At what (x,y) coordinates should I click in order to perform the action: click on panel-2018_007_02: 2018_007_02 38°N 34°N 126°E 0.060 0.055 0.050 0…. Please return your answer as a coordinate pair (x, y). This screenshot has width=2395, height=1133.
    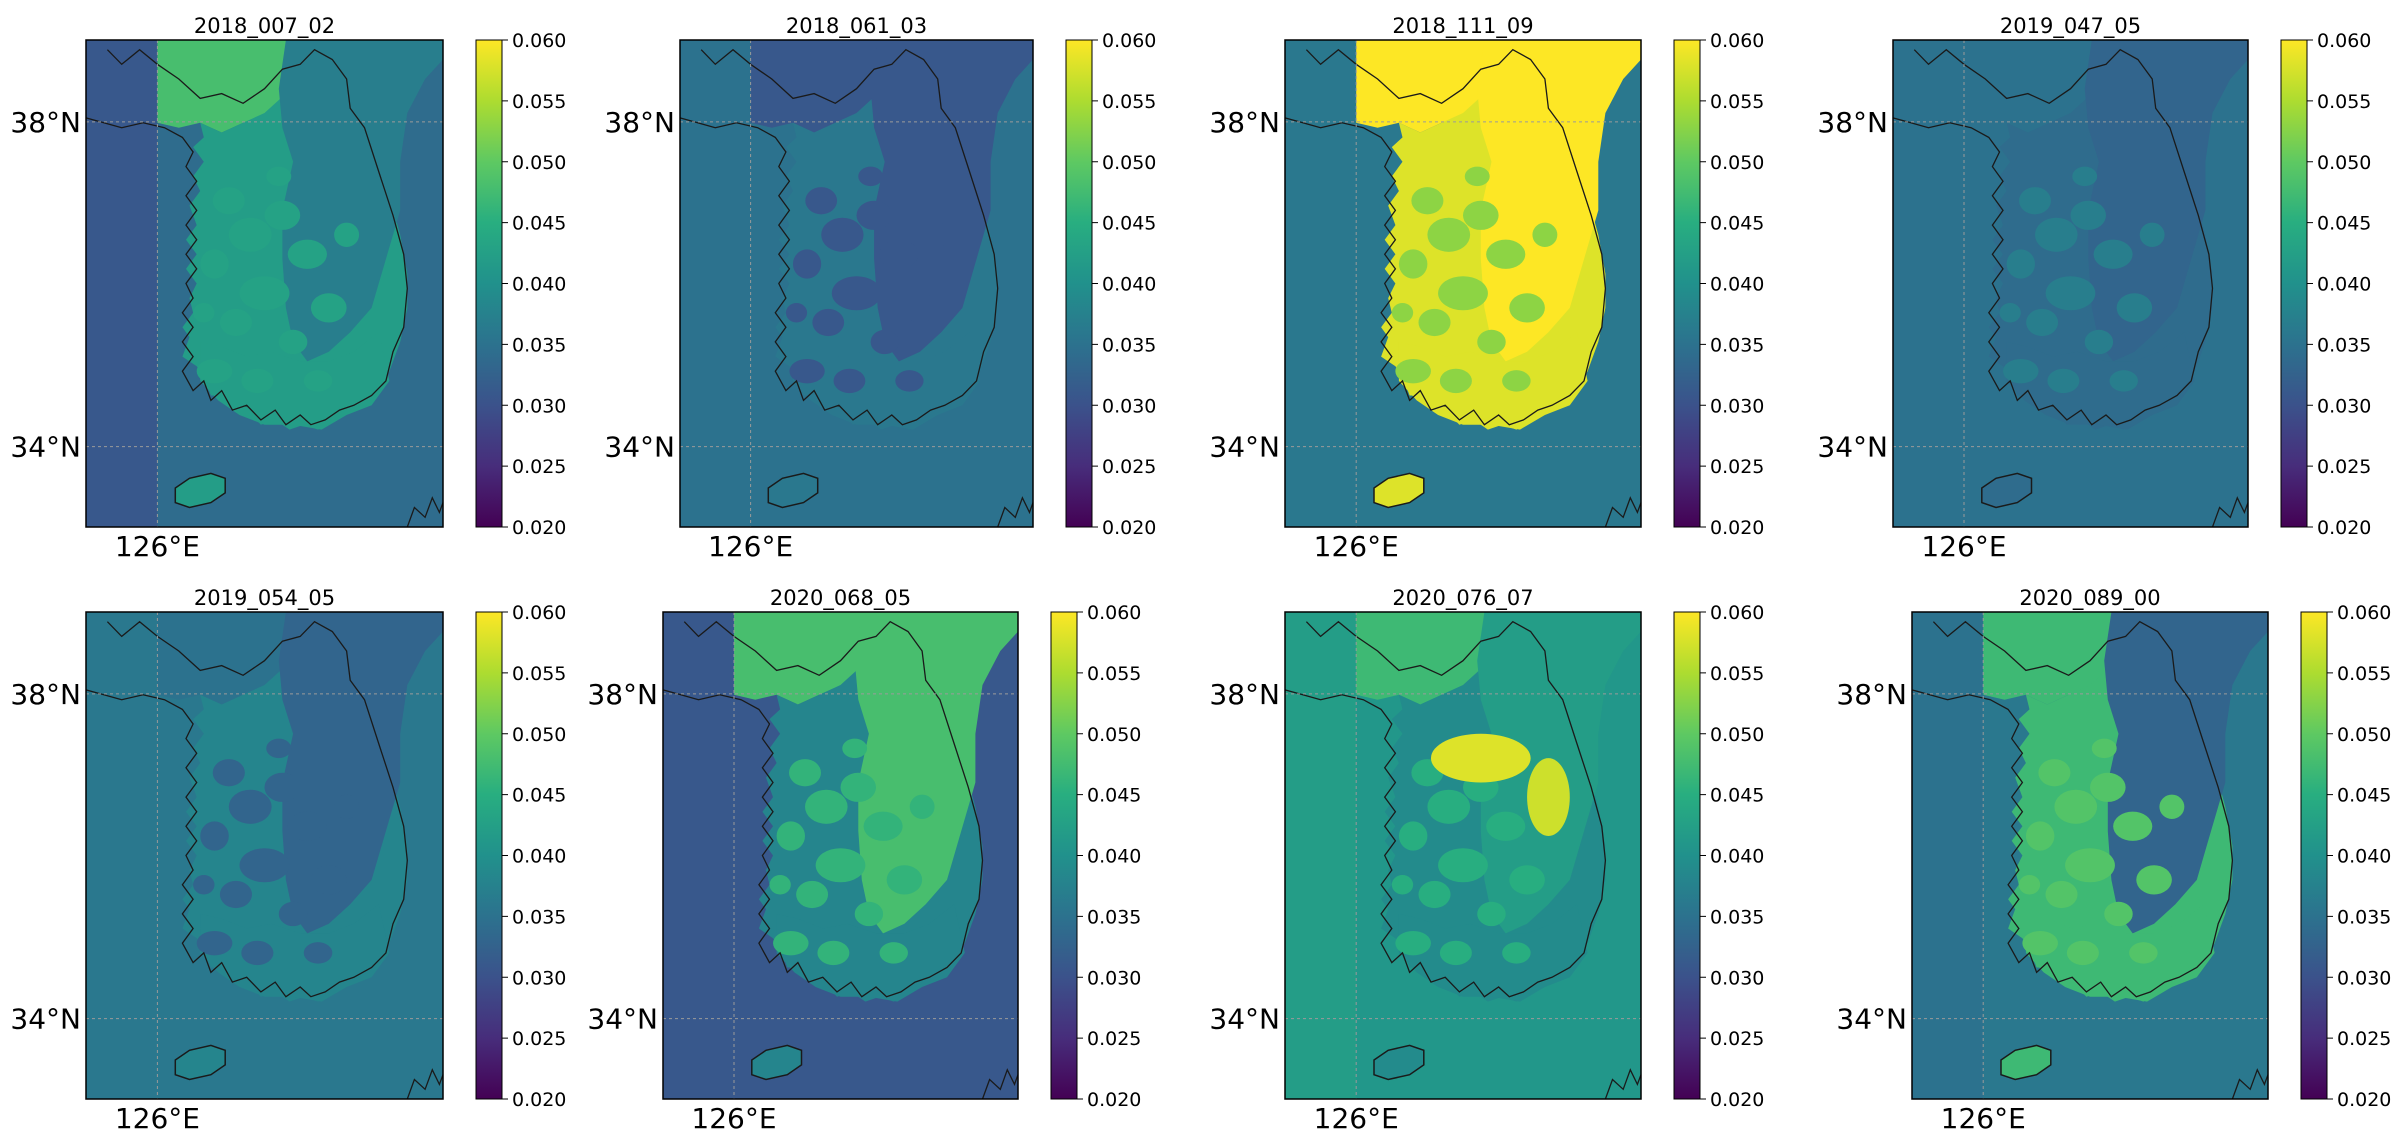
    Looking at the image, I should click on (288, 288).